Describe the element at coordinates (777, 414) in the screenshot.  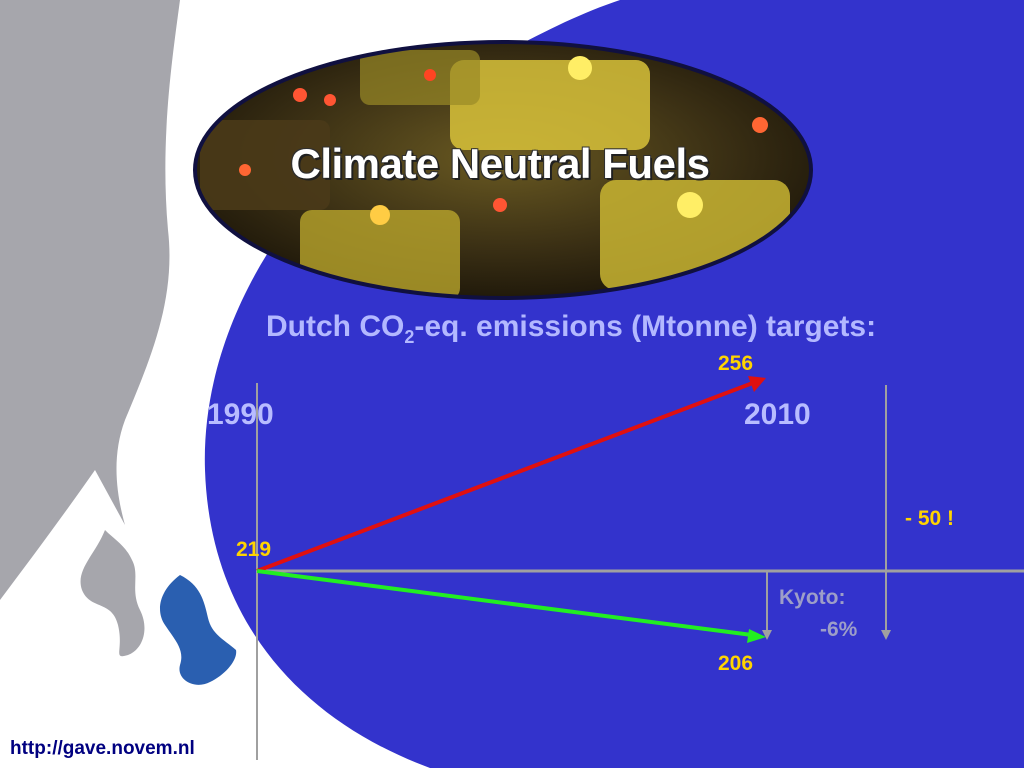
I see `x-tick-2010: 2010` at that location.